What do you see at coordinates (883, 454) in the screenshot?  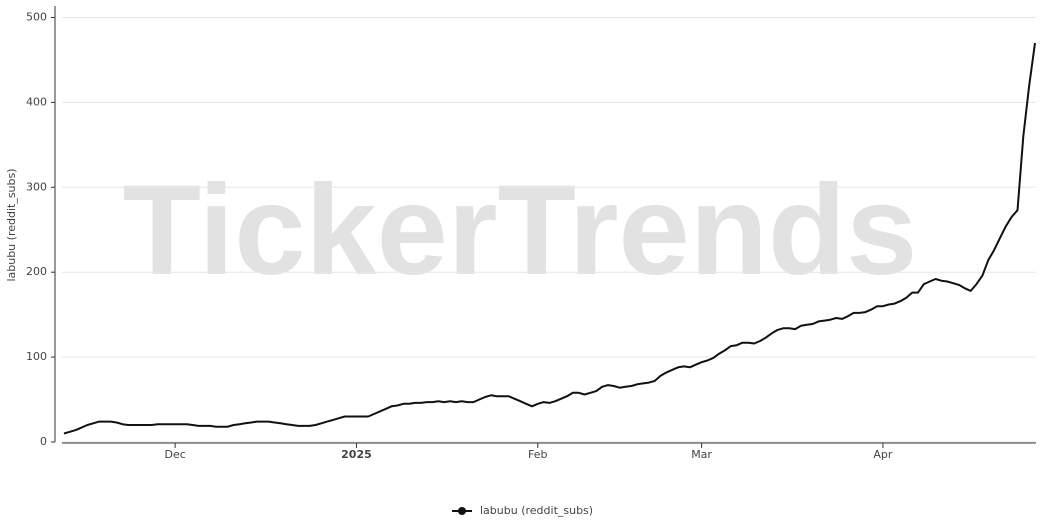 I see `x-tick-label: Apr` at bounding box center [883, 454].